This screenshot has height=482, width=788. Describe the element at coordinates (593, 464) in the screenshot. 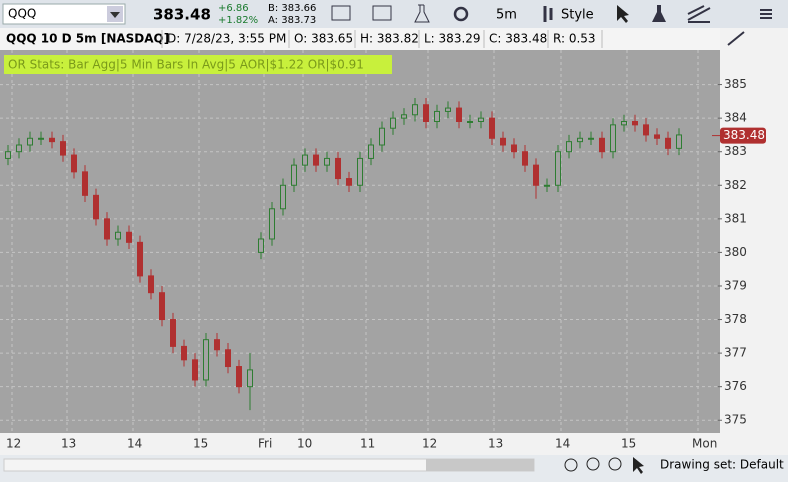

I see `zoom-in-icon` at that location.